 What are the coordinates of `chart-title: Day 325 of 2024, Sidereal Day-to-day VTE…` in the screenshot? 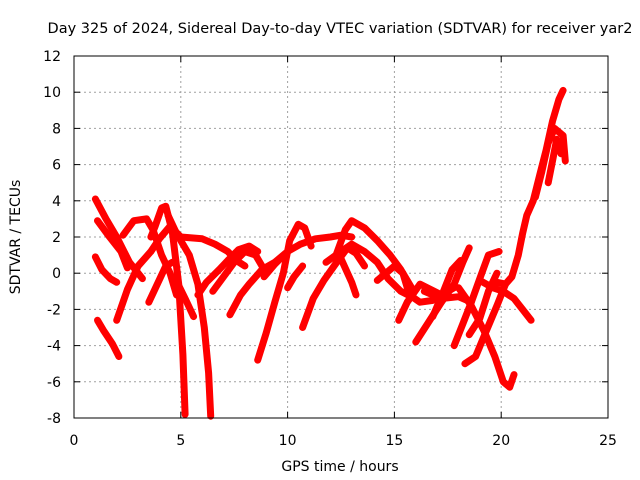 It's located at (340, 29).